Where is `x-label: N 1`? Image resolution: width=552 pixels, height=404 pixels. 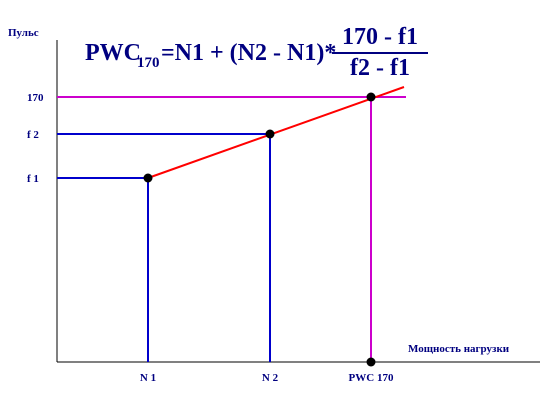
x-label: N 1 is located at coordinates (148, 378).